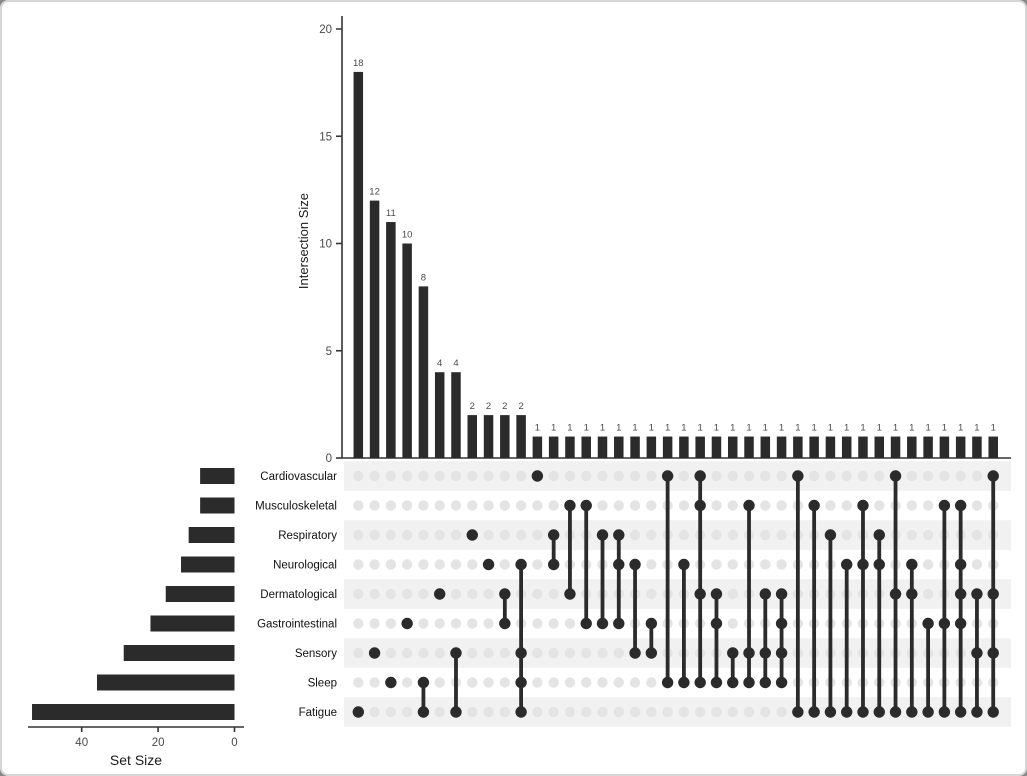  I want to click on set-size-tick-label: 0, so click(234, 743).